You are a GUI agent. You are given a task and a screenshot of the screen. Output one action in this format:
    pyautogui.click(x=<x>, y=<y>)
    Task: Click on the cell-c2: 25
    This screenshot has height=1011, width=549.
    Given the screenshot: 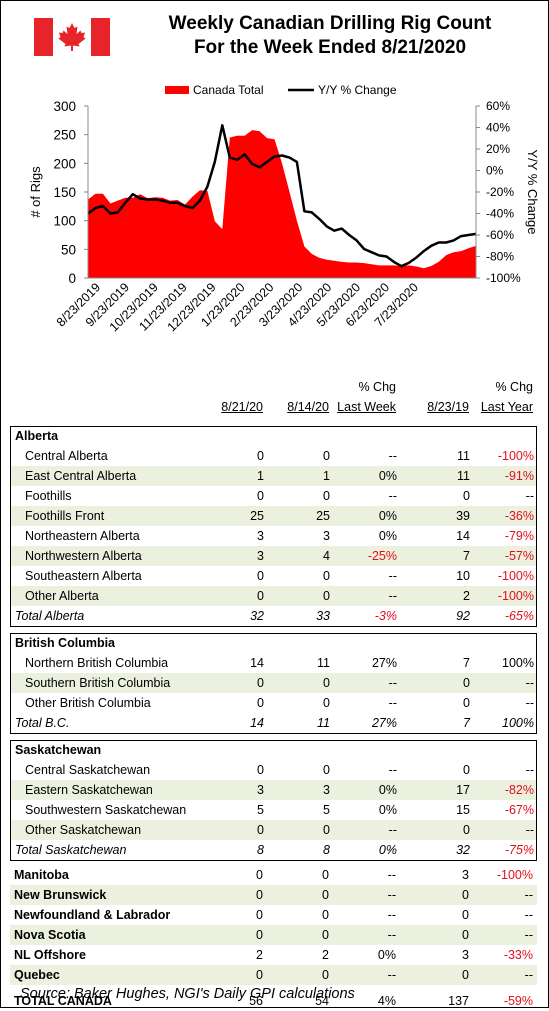 What is the action you would take?
    pyautogui.click(x=323, y=516)
    